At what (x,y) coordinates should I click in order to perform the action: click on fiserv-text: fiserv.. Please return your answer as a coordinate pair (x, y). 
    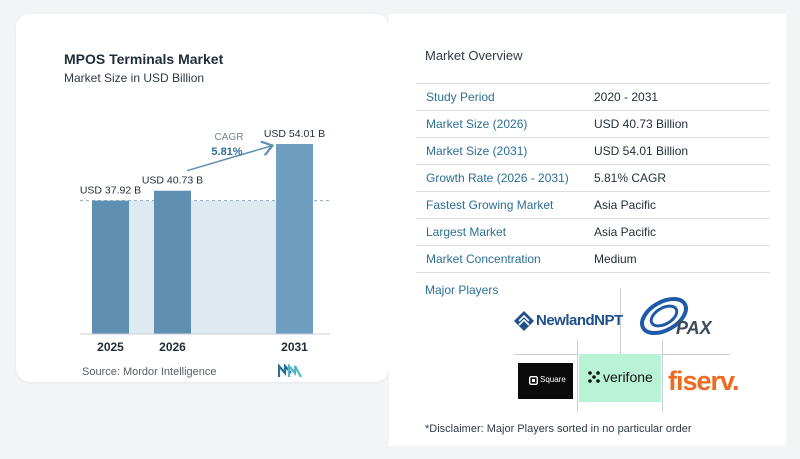
    Looking at the image, I should click on (704, 381).